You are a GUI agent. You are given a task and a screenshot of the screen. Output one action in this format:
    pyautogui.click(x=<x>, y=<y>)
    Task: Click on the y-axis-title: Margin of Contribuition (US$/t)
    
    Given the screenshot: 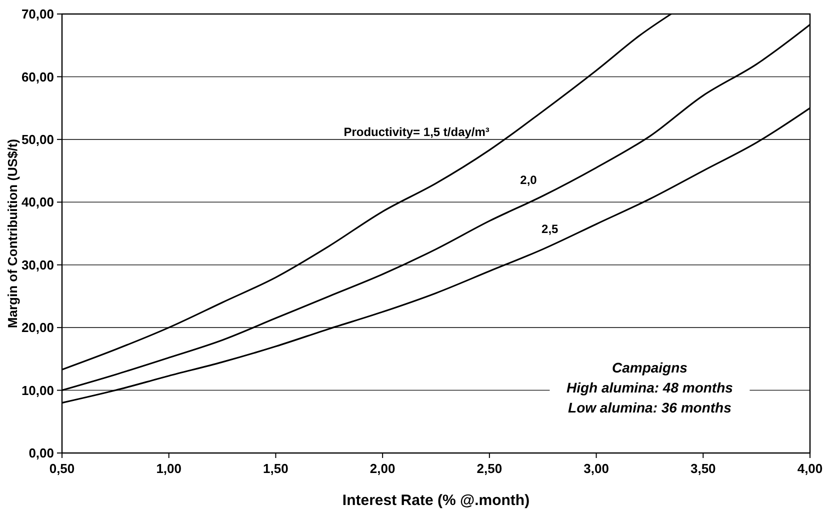 What is the action you would take?
    pyautogui.click(x=12, y=233)
    